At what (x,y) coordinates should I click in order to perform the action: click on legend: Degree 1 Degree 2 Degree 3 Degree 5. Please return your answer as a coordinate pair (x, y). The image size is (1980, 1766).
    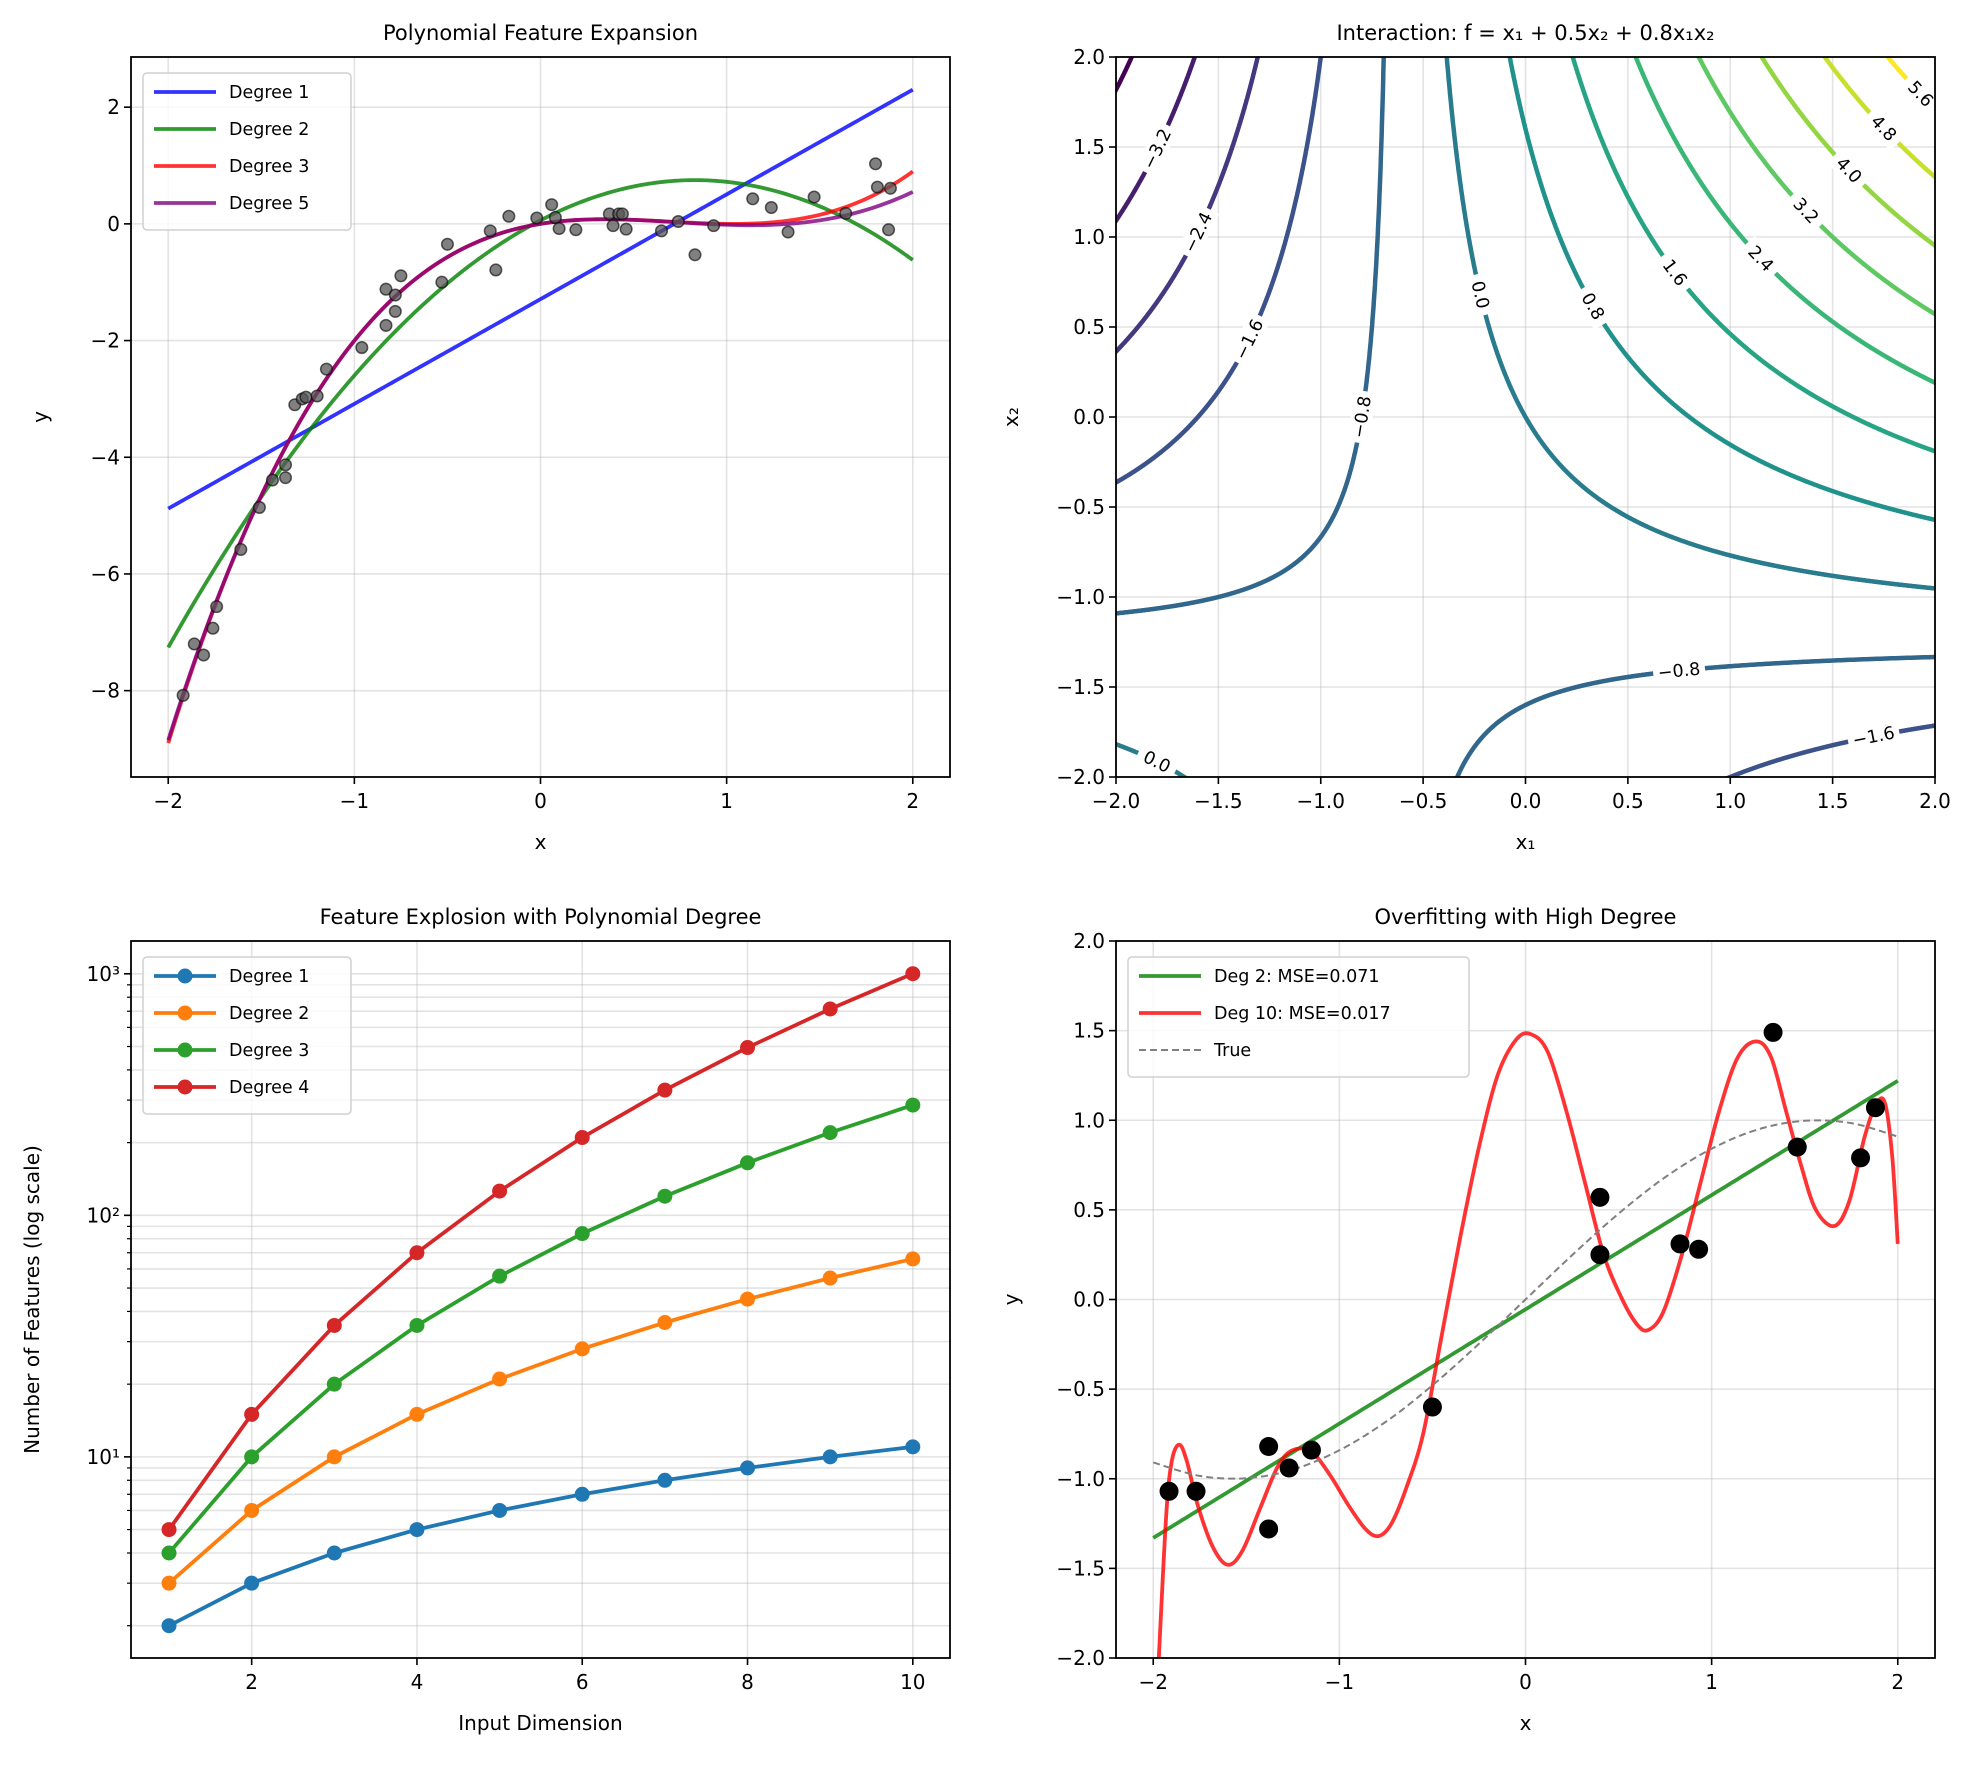
    Looking at the image, I should click on (247, 151).